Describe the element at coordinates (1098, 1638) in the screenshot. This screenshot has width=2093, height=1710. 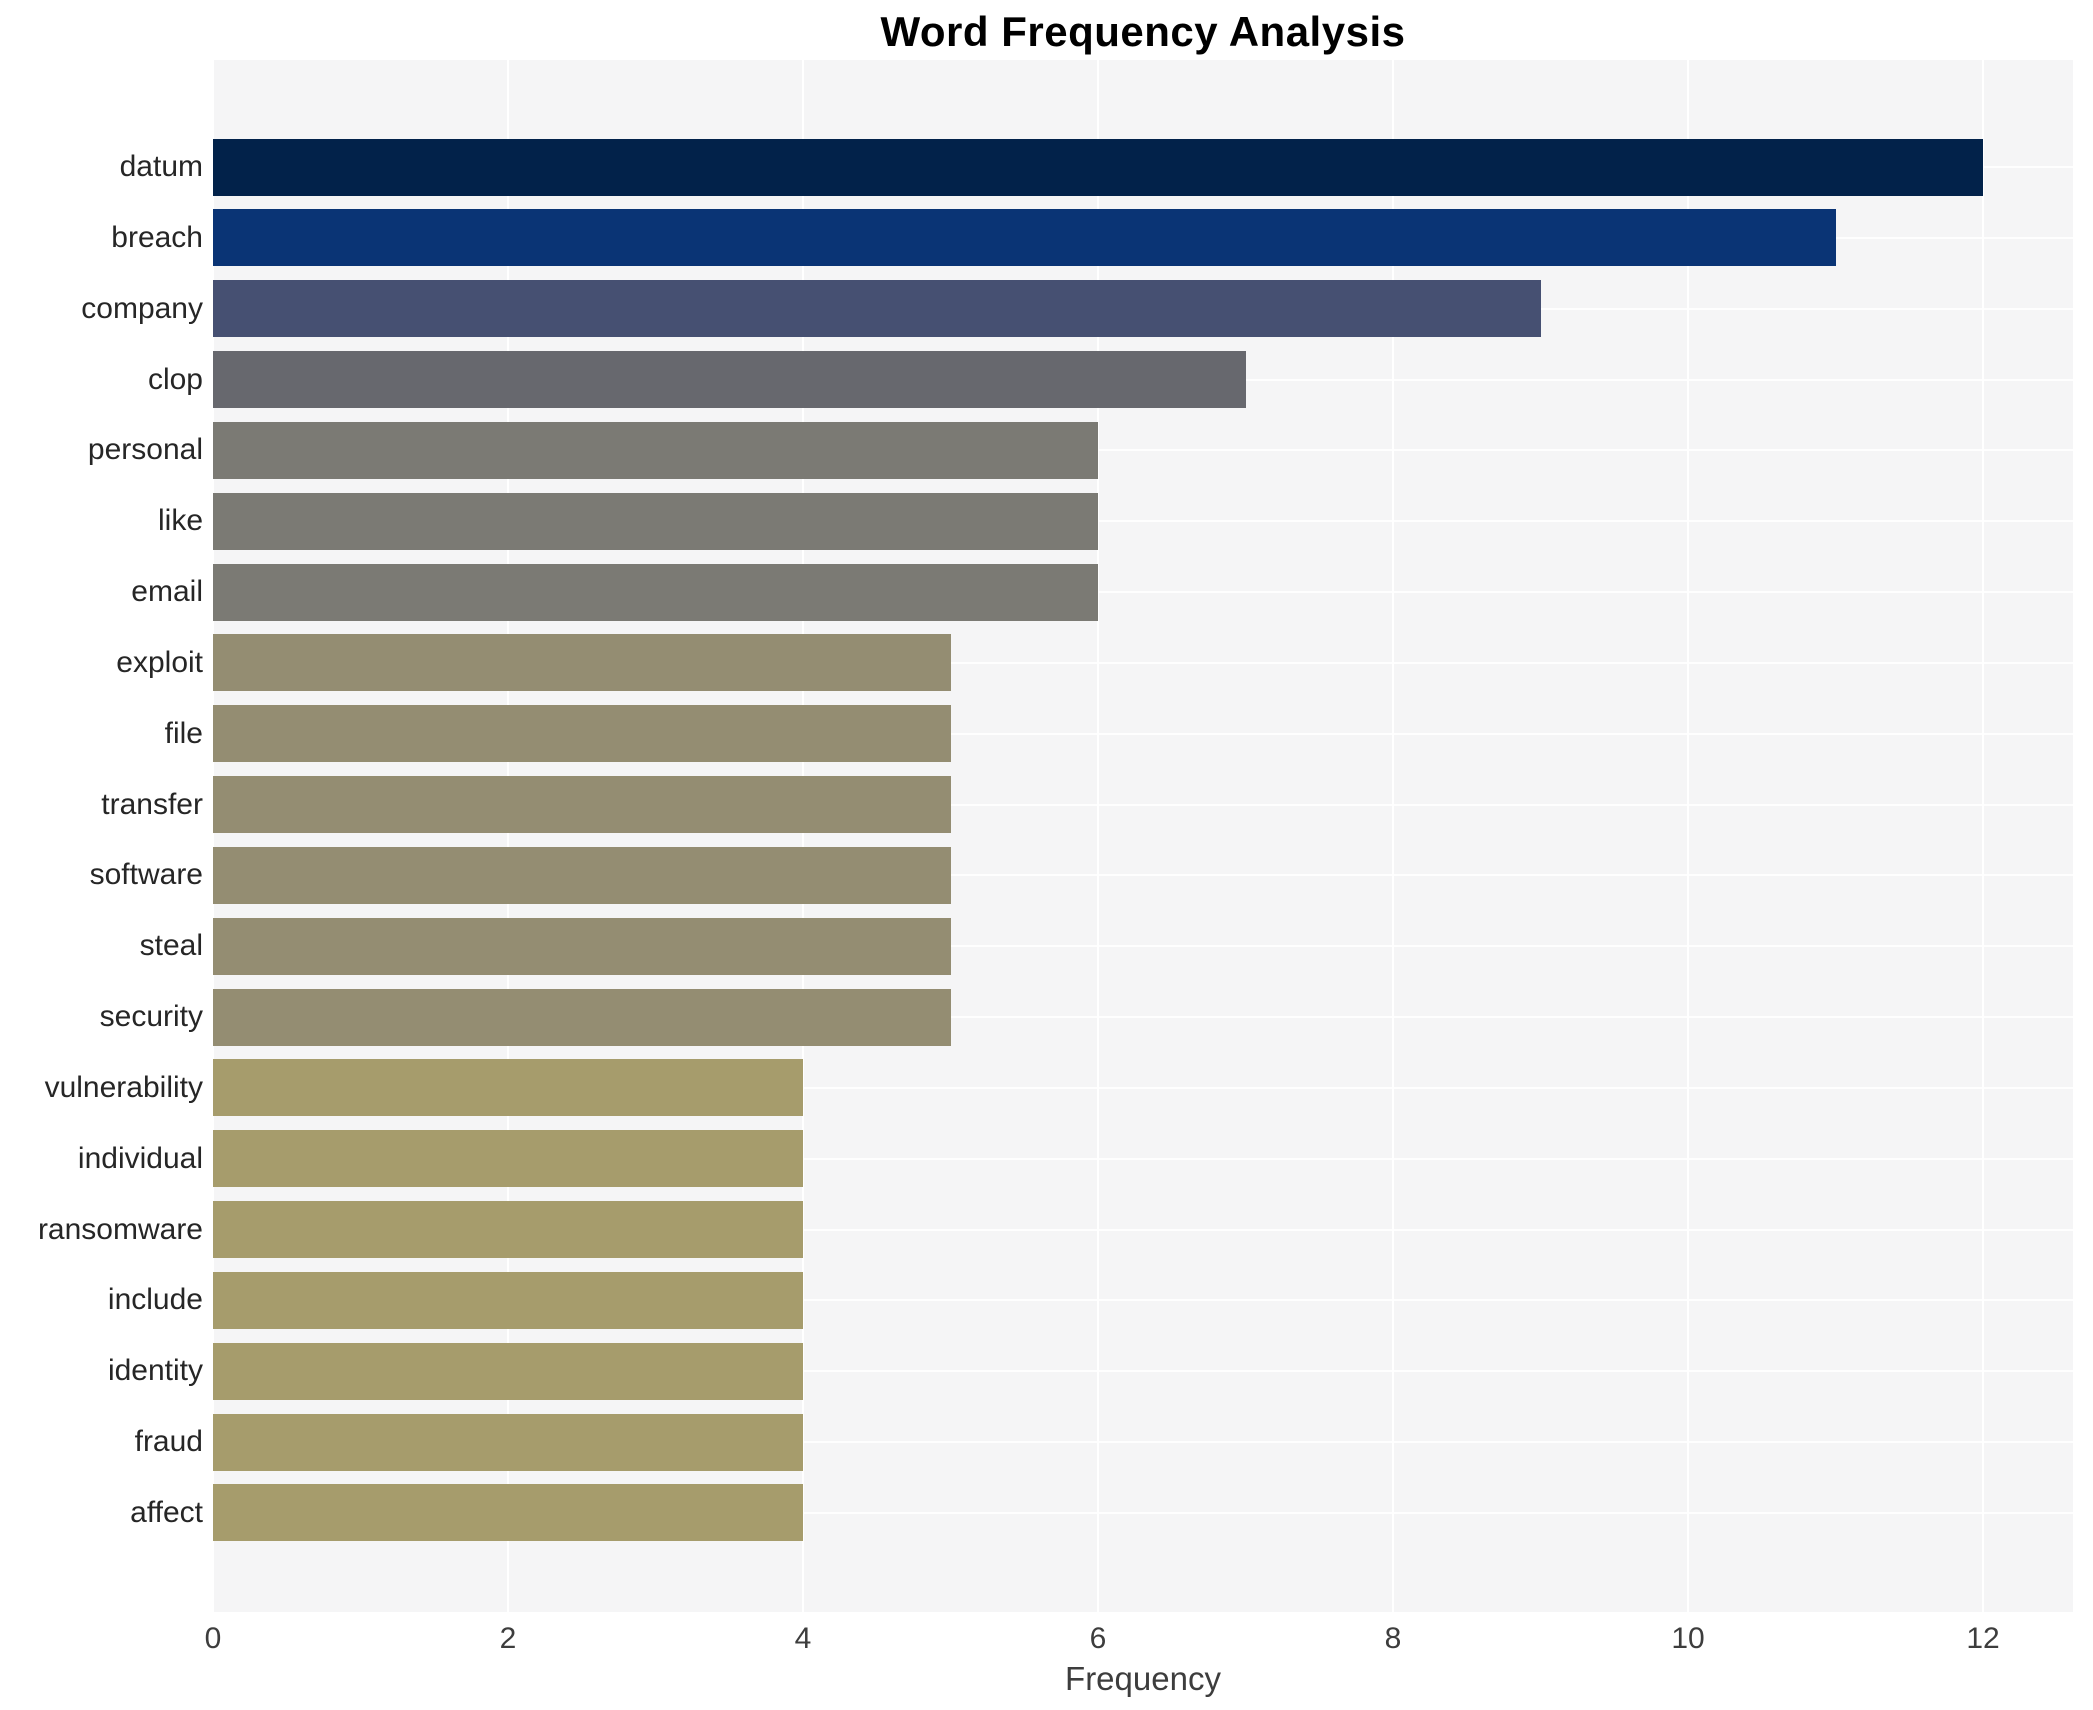
I see `x-tick-6: 6` at that location.